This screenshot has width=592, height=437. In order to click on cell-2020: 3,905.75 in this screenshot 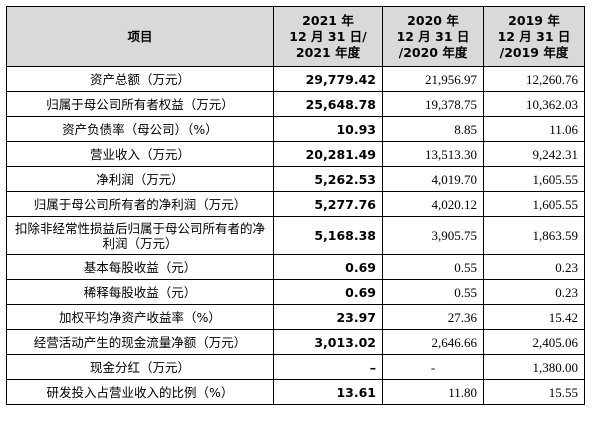, I will do `click(433, 235)`.